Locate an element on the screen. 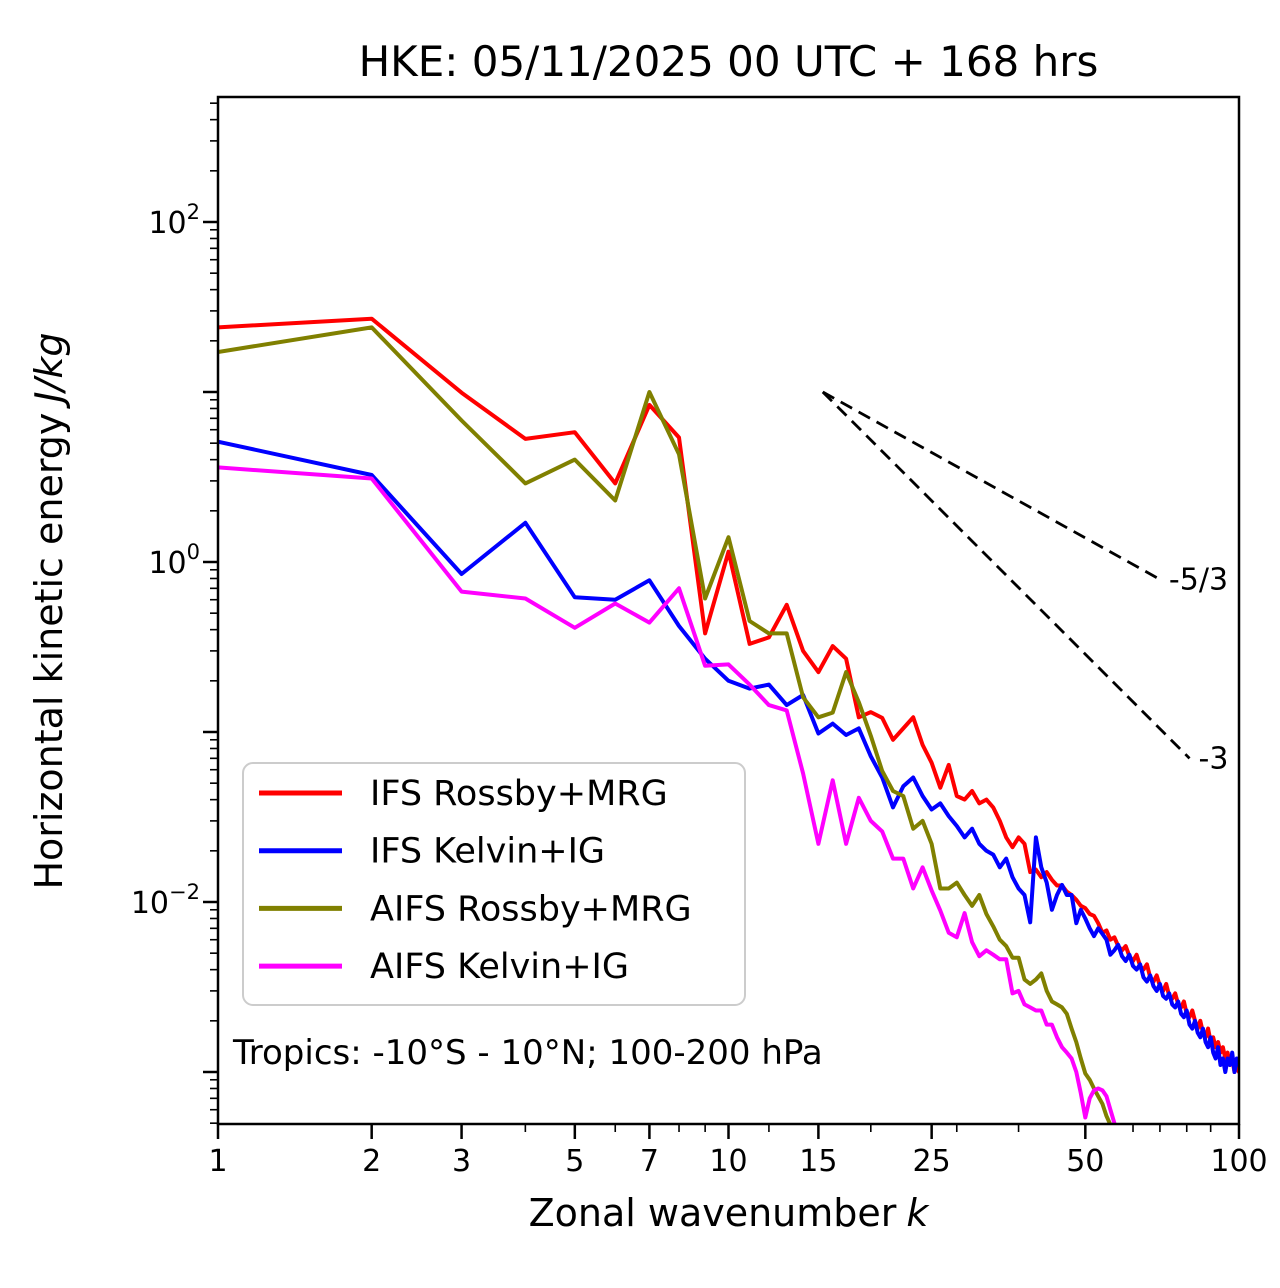 The image size is (1280, 1288). y-axis-label: Horizontal kinetic energyJ/kg is located at coordinates (49, 610).